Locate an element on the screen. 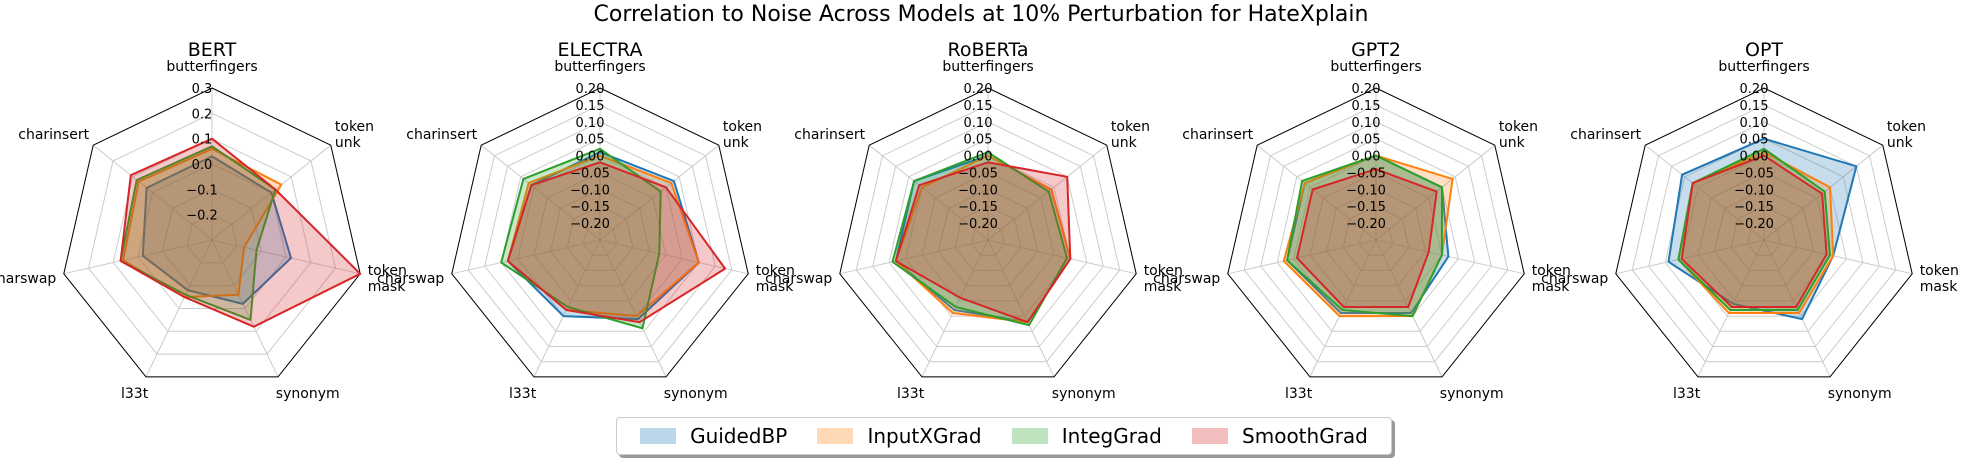 The width and height of the screenshot is (1962, 463). legend-label-inputxgrad: InputXGrad is located at coordinates (924, 436).